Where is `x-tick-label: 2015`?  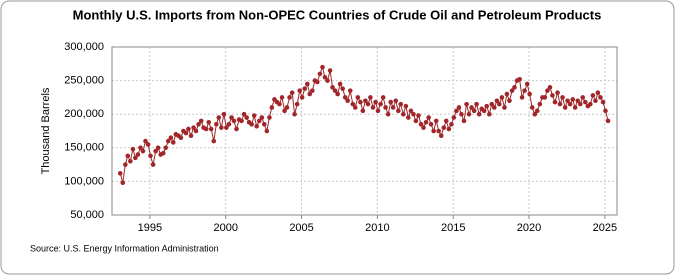 x-tick-label: 2015 is located at coordinates (453, 228).